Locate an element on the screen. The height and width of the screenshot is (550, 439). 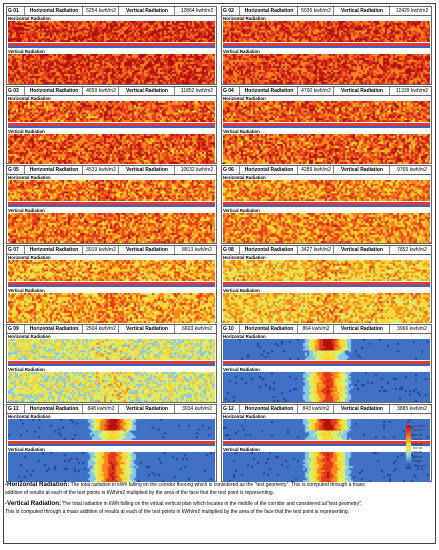
panel-id: G 11 is located at coordinates (16, 408).